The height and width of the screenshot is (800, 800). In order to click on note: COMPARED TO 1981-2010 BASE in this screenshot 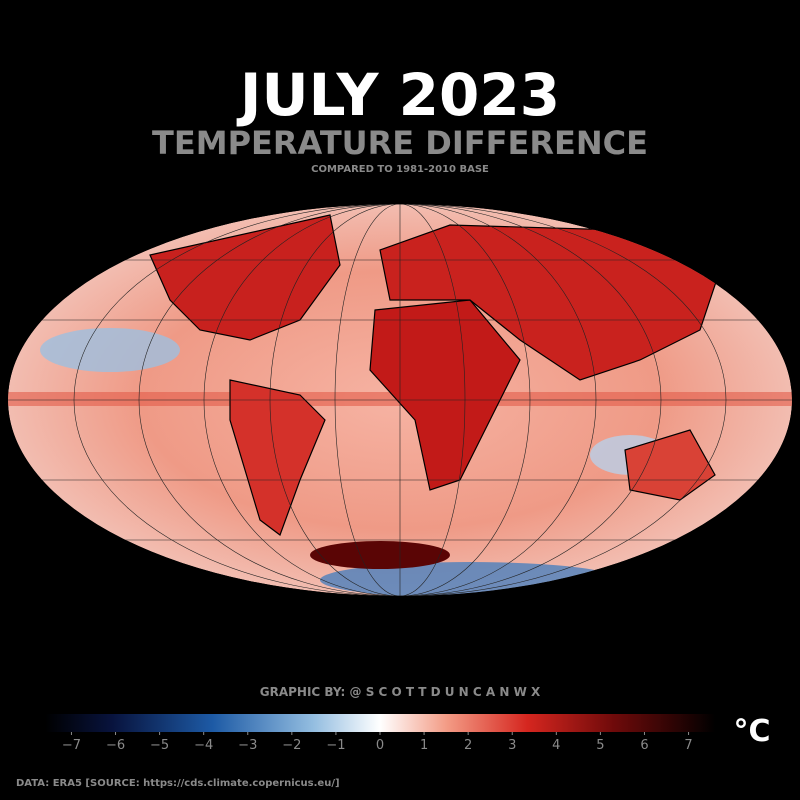, I will do `click(400, 169)`.